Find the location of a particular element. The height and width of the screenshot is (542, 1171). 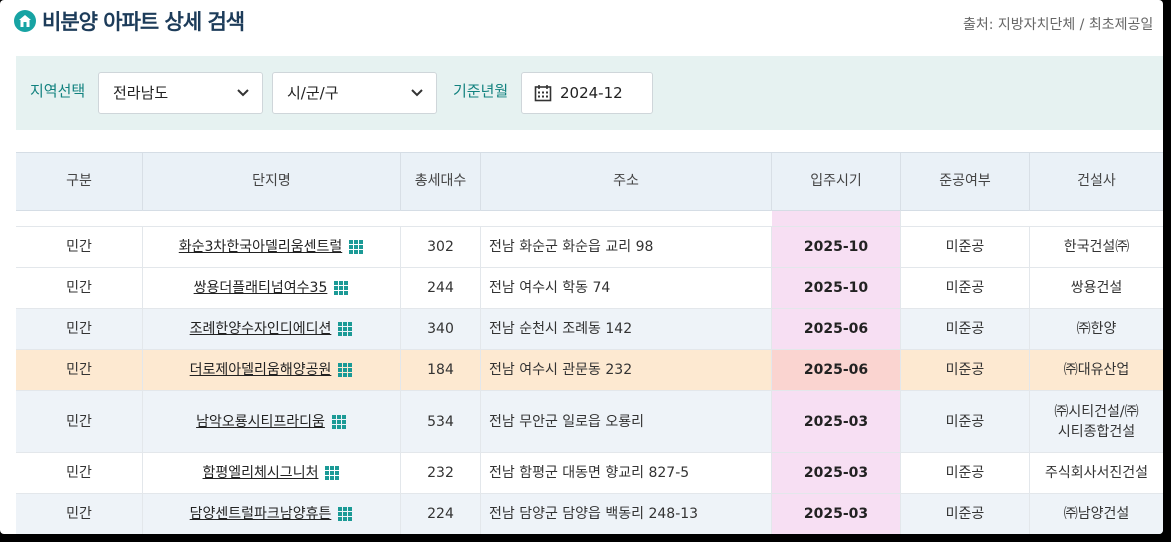

units-cell: 224 is located at coordinates (441, 514).